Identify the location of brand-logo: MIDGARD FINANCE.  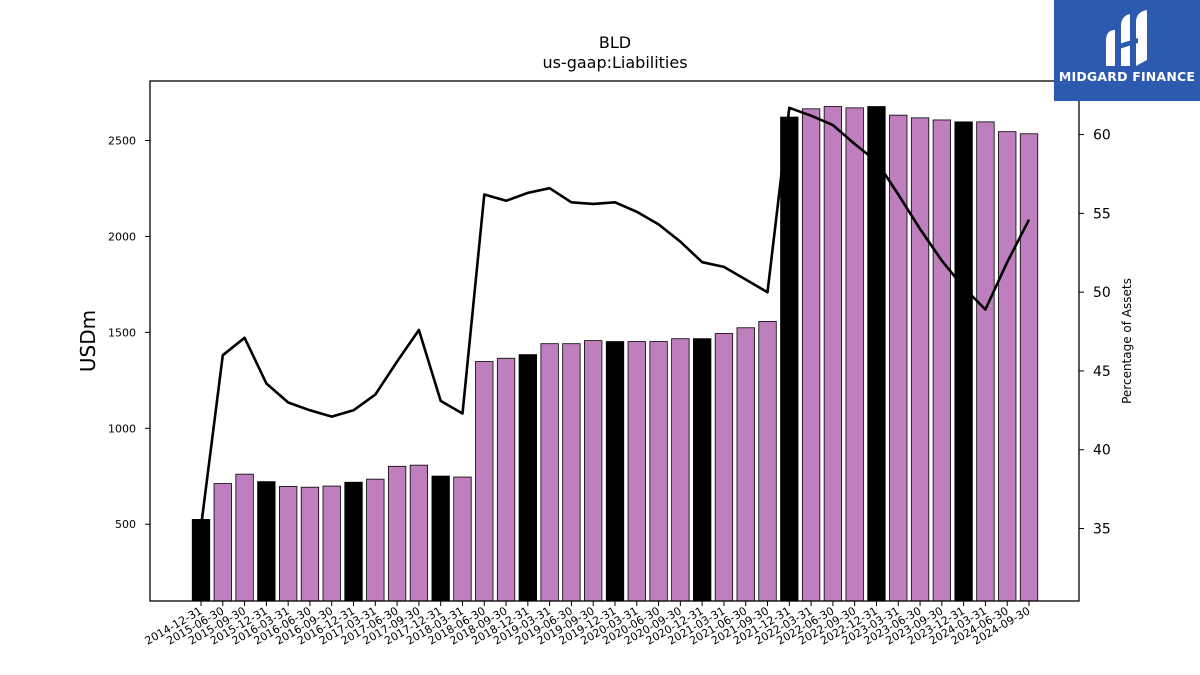
(1127, 50).